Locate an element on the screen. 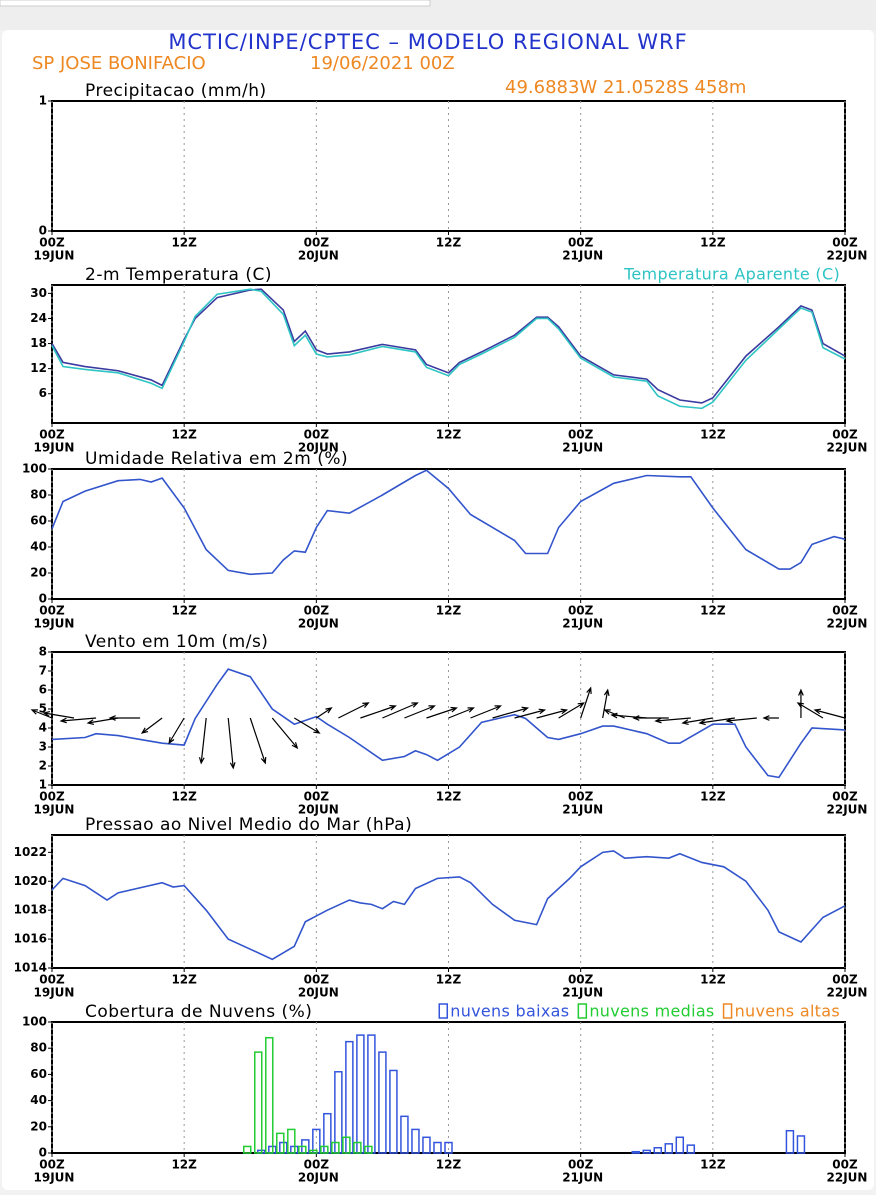 Image resolution: width=876 pixels, height=1195 pixels. panel-title: Pressao ao Nivel Medio do Mar (hPa) is located at coordinates (248, 825).